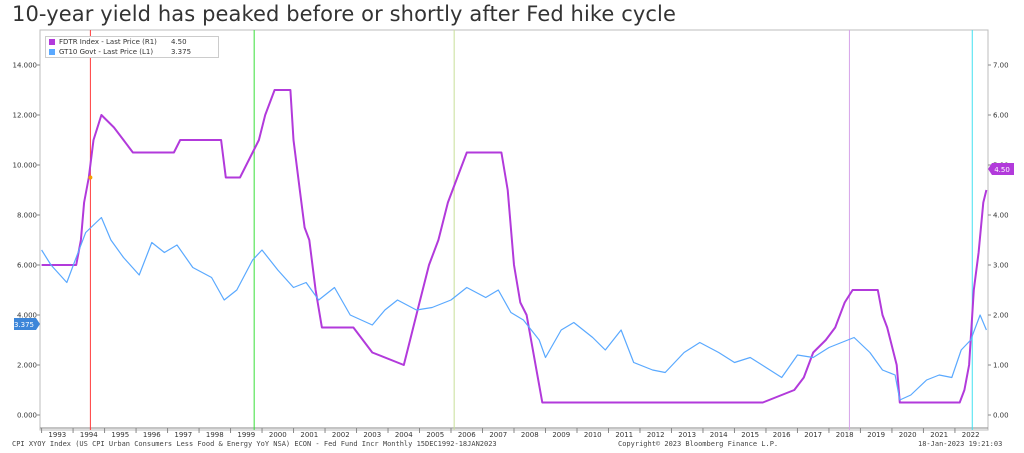 The width and height of the screenshot is (1024, 453). Describe the element at coordinates (215, 435) in the screenshot. I see `x-tick-label: 1998` at that location.